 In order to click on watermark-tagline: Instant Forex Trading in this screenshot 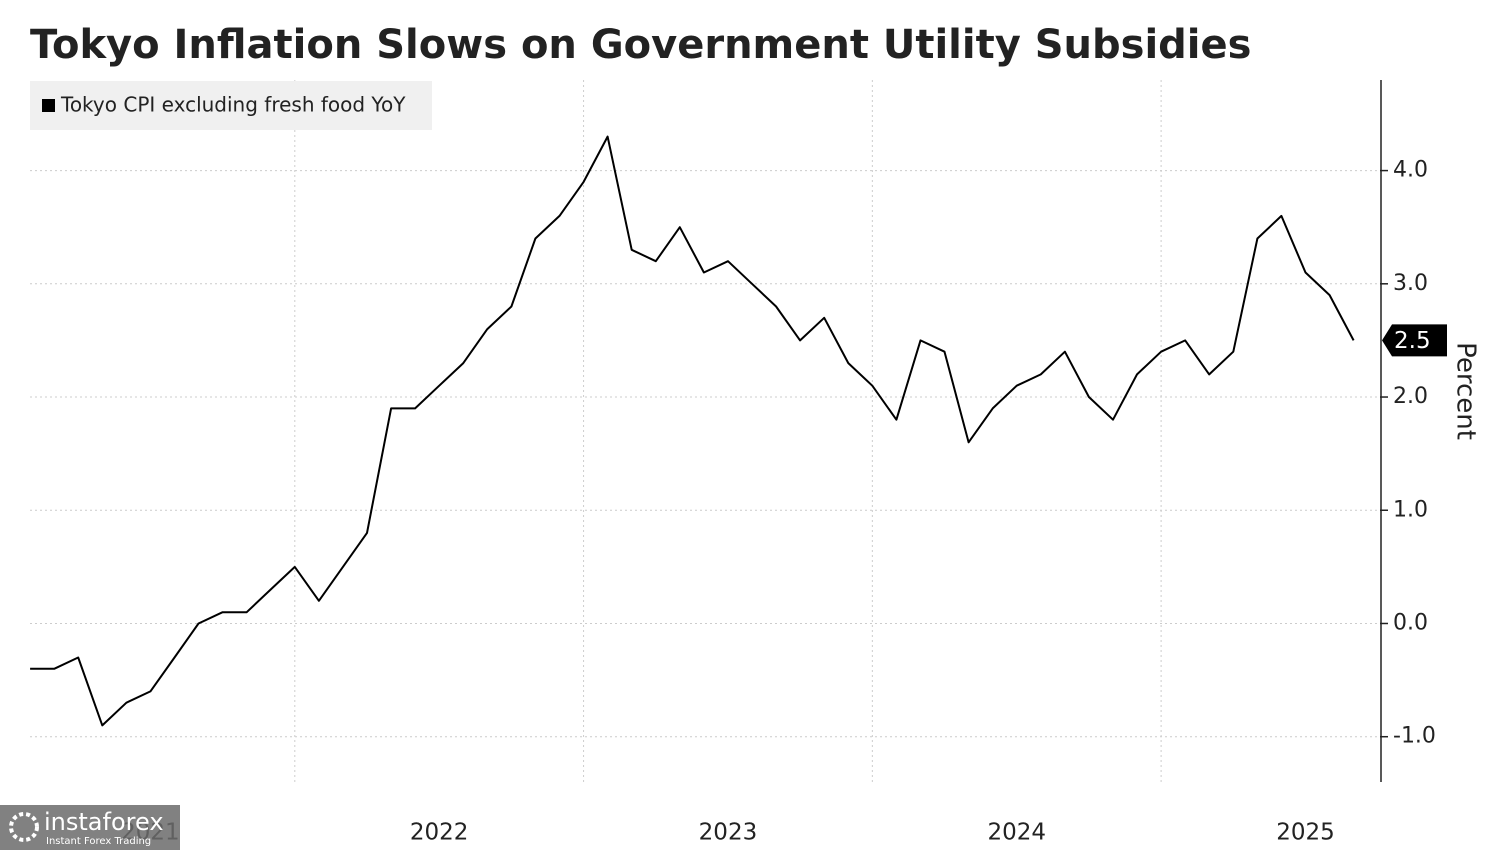, I will do `click(98, 841)`.